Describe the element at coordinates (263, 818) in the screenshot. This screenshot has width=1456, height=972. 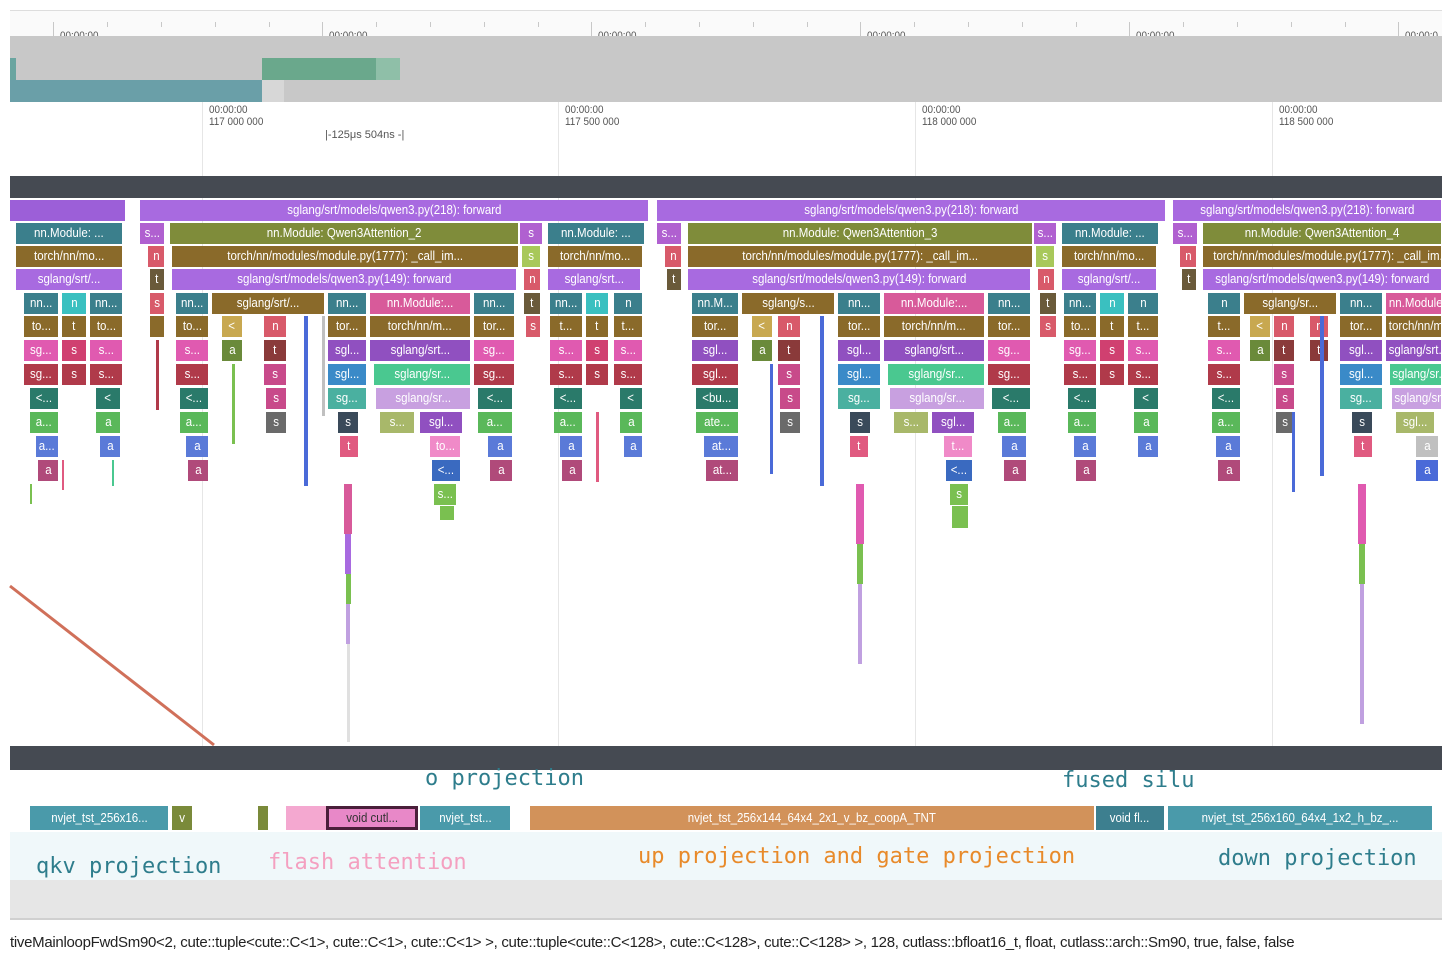
I see `kernel-slice` at that location.